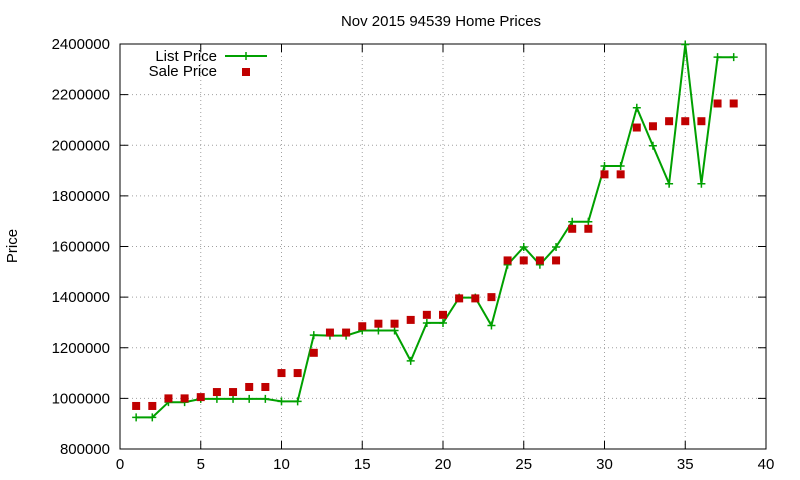 This screenshot has width=800, height=480. I want to click on x-tick-label: 35, so click(685, 464).